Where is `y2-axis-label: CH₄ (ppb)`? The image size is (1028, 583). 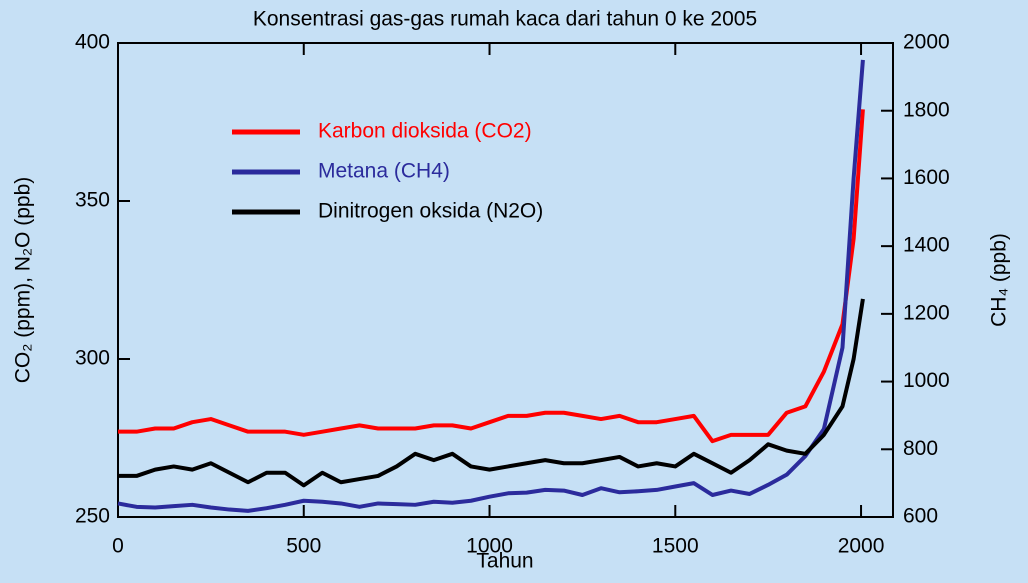 y2-axis-label: CH₄ (ppb) is located at coordinates (999, 280).